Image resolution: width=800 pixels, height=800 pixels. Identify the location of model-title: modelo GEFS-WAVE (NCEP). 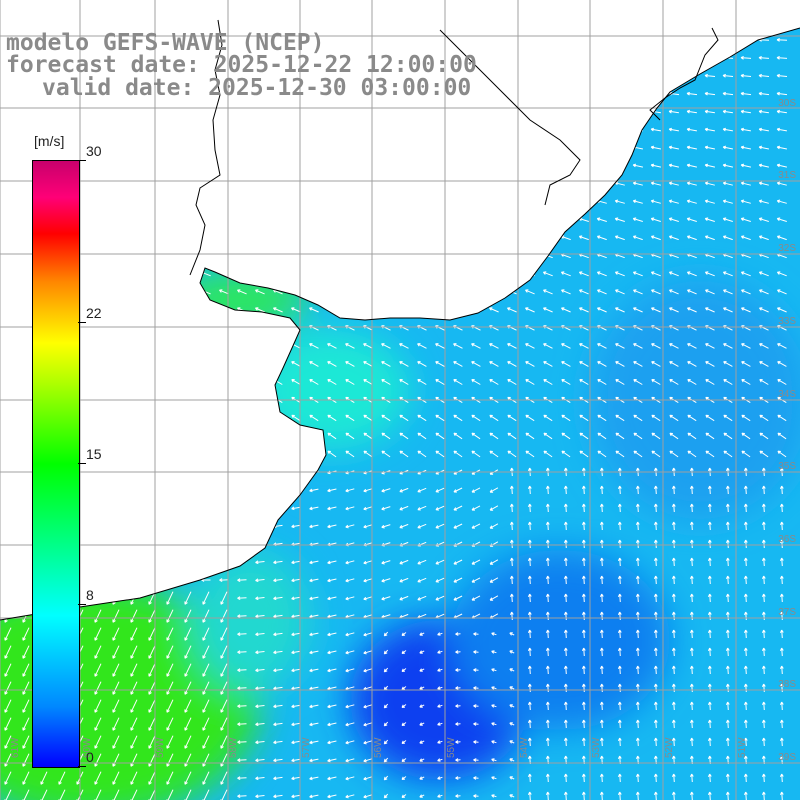
(165, 43).